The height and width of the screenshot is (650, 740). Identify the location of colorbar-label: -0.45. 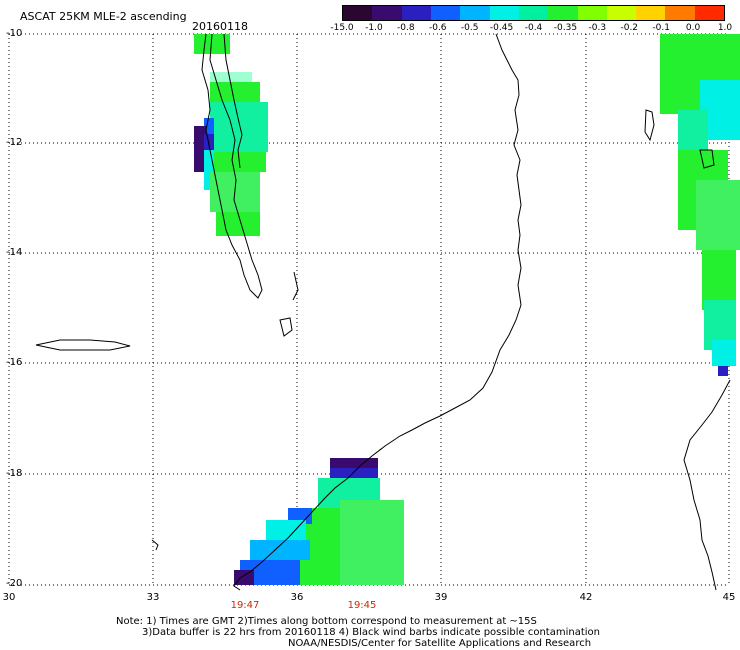
(501, 28).